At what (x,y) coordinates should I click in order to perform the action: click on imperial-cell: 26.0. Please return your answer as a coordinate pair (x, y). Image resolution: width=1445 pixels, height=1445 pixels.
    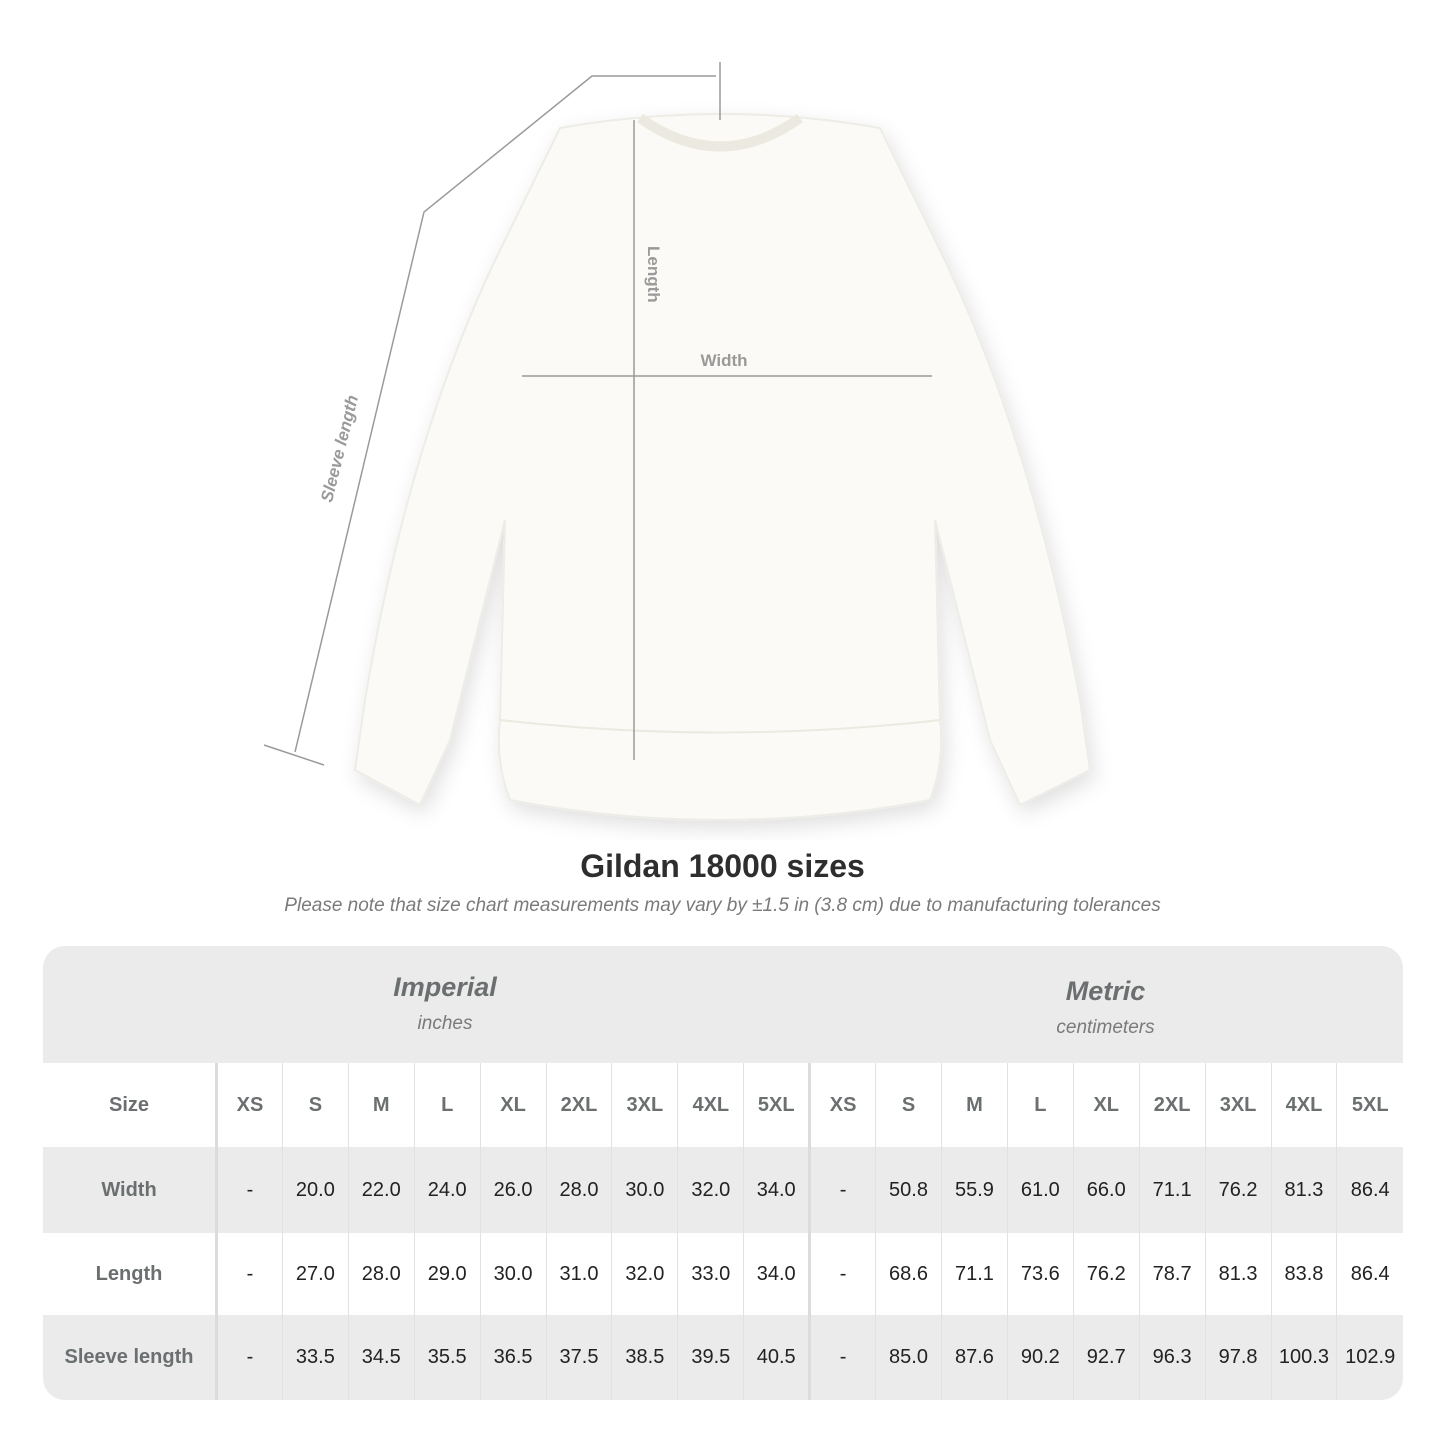
    Looking at the image, I should click on (513, 1190).